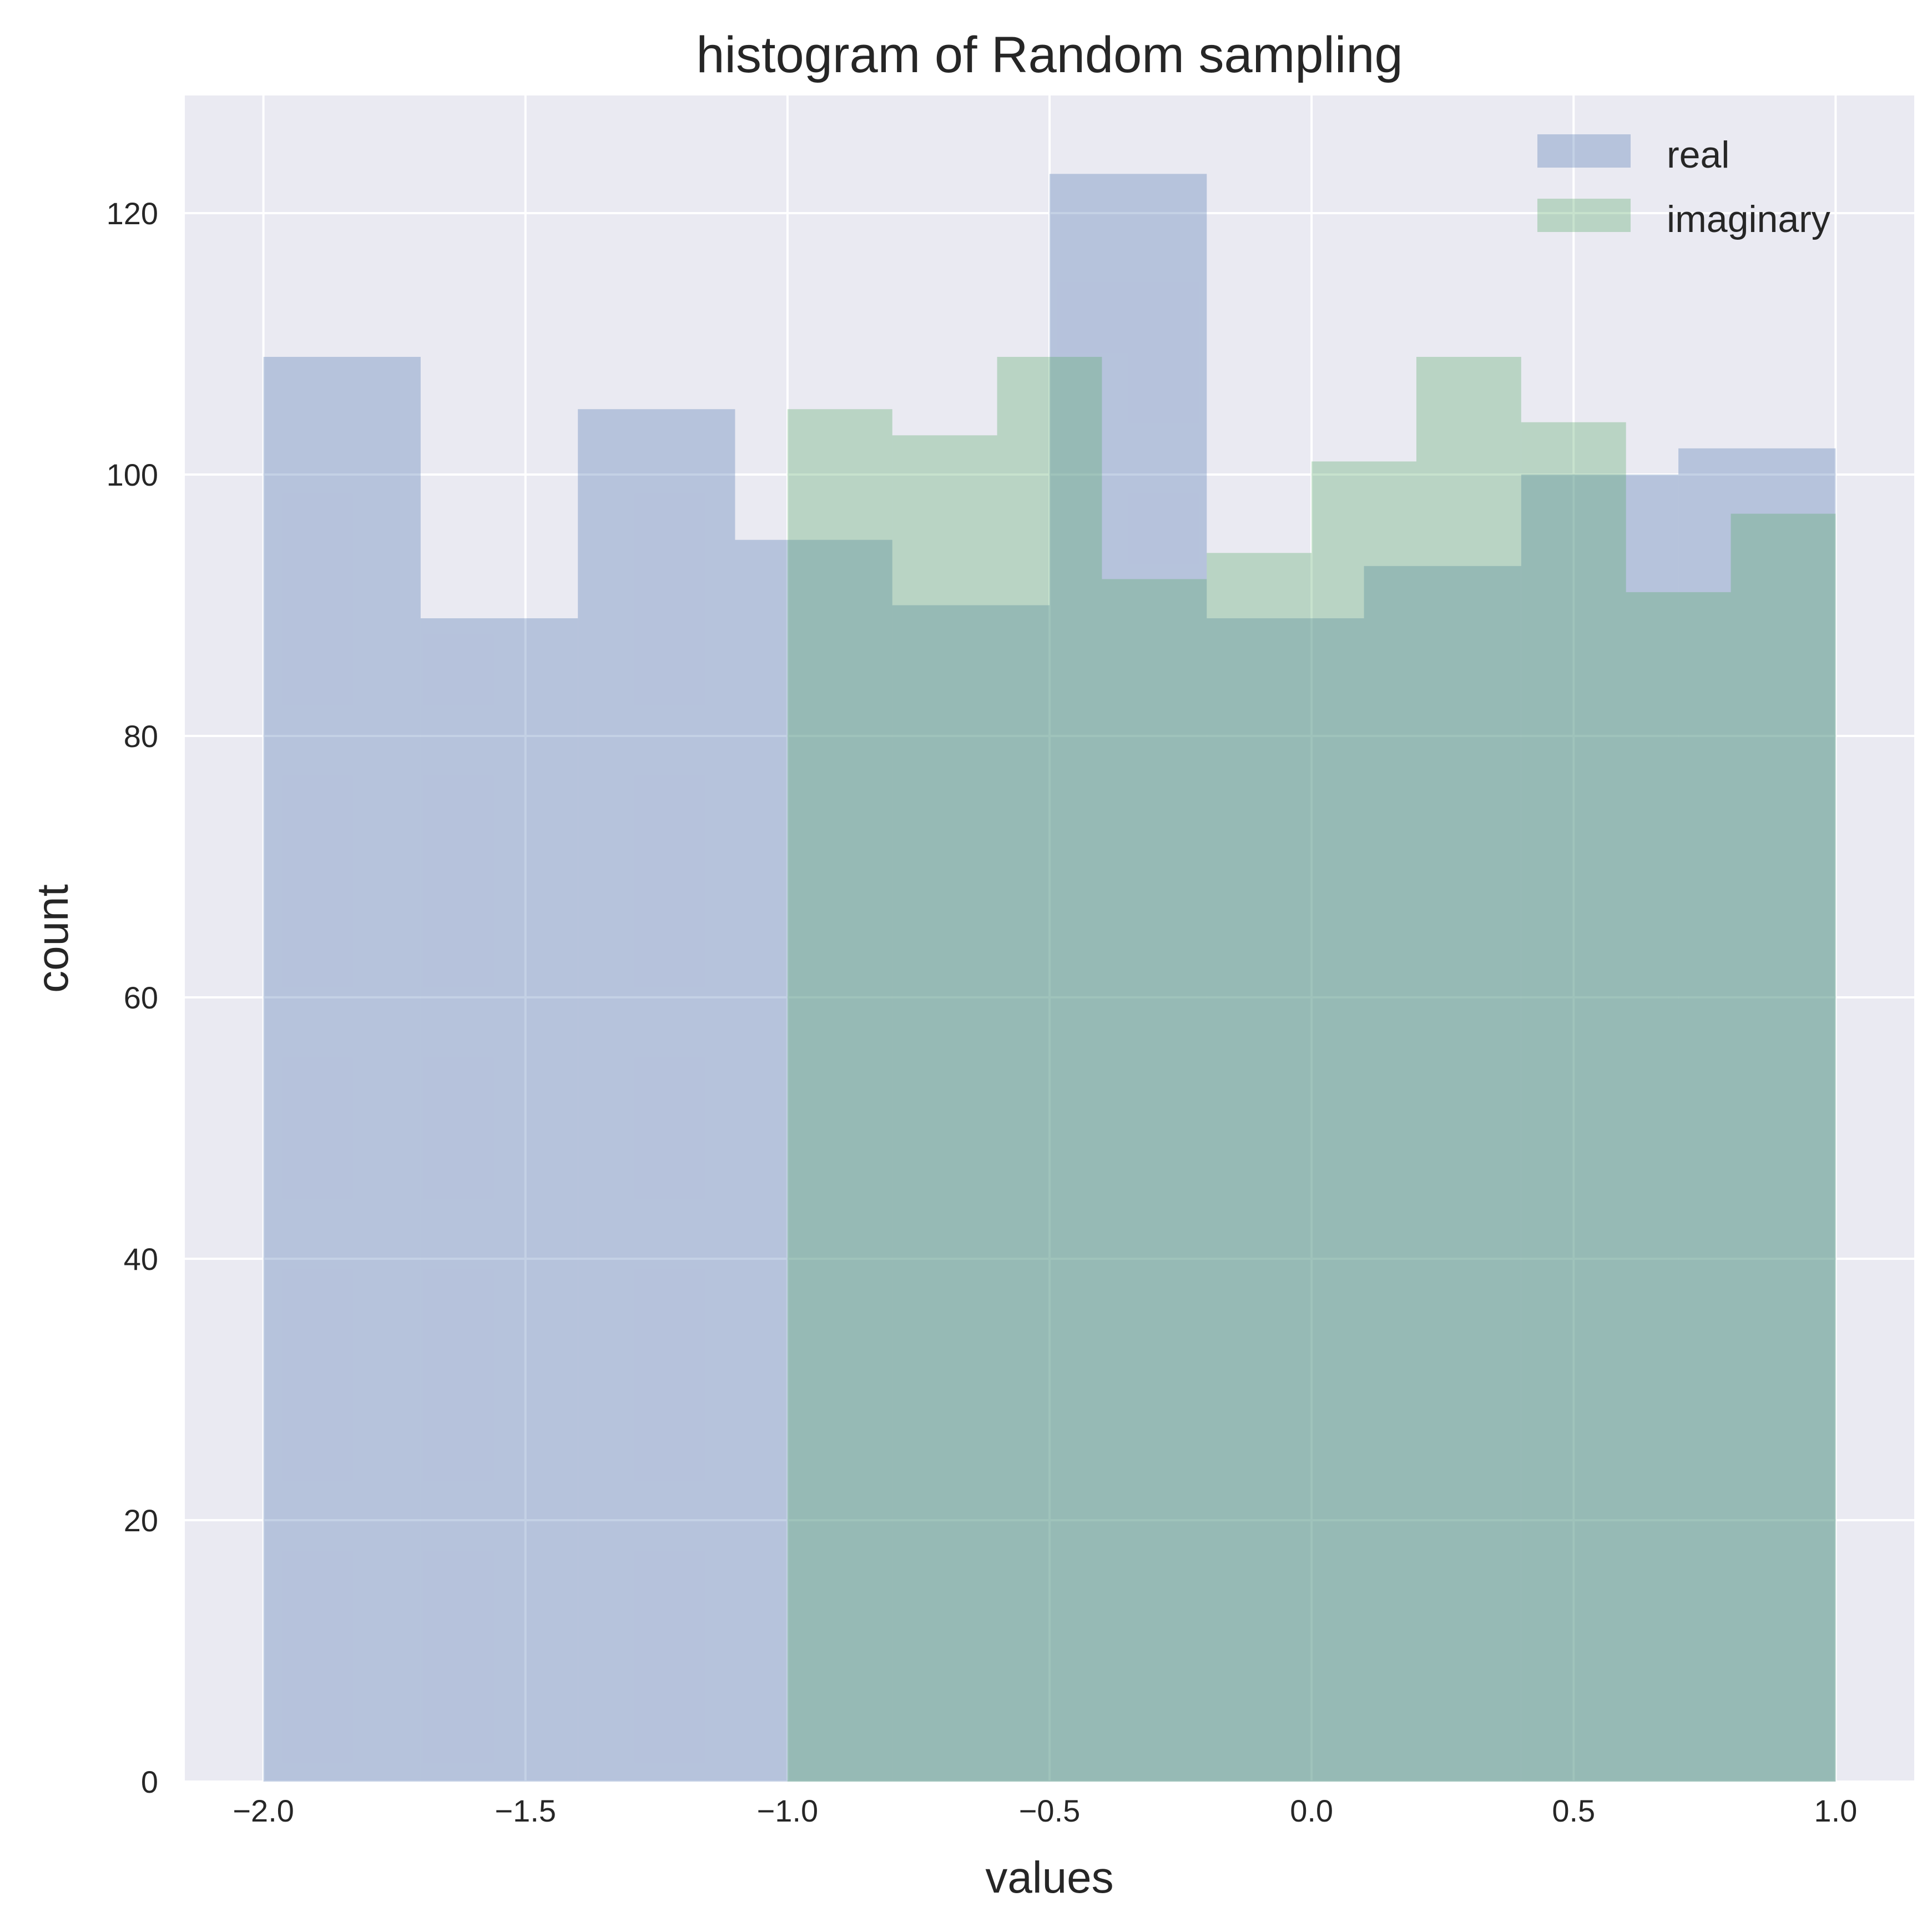  What do you see at coordinates (1748, 219) in the screenshot?
I see `legend-label: imaginary` at bounding box center [1748, 219].